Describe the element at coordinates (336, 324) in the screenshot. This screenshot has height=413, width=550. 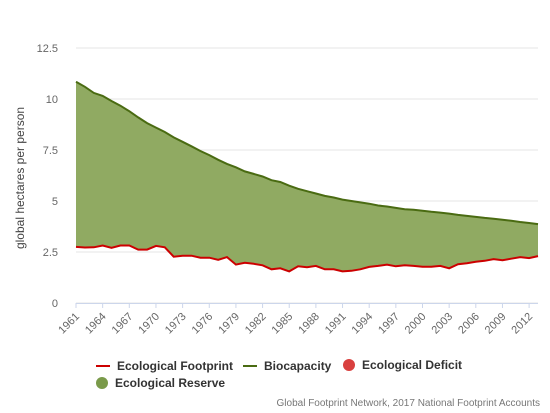
I see `x-tick-label: 1991` at that location.